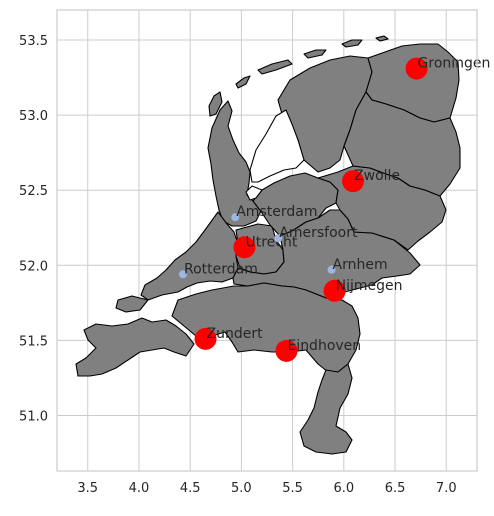 The height and width of the screenshot is (516, 494). What do you see at coordinates (254, 193) in the screenshot?
I see `lake-markermeer` at bounding box center [254, 193].